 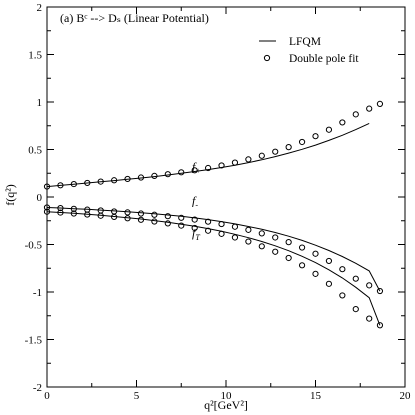 What do you see at coordinates (305, 42) in the screenshot?
I see `legend-label-lfqm: LFQM` at bounding box center [305, 42].